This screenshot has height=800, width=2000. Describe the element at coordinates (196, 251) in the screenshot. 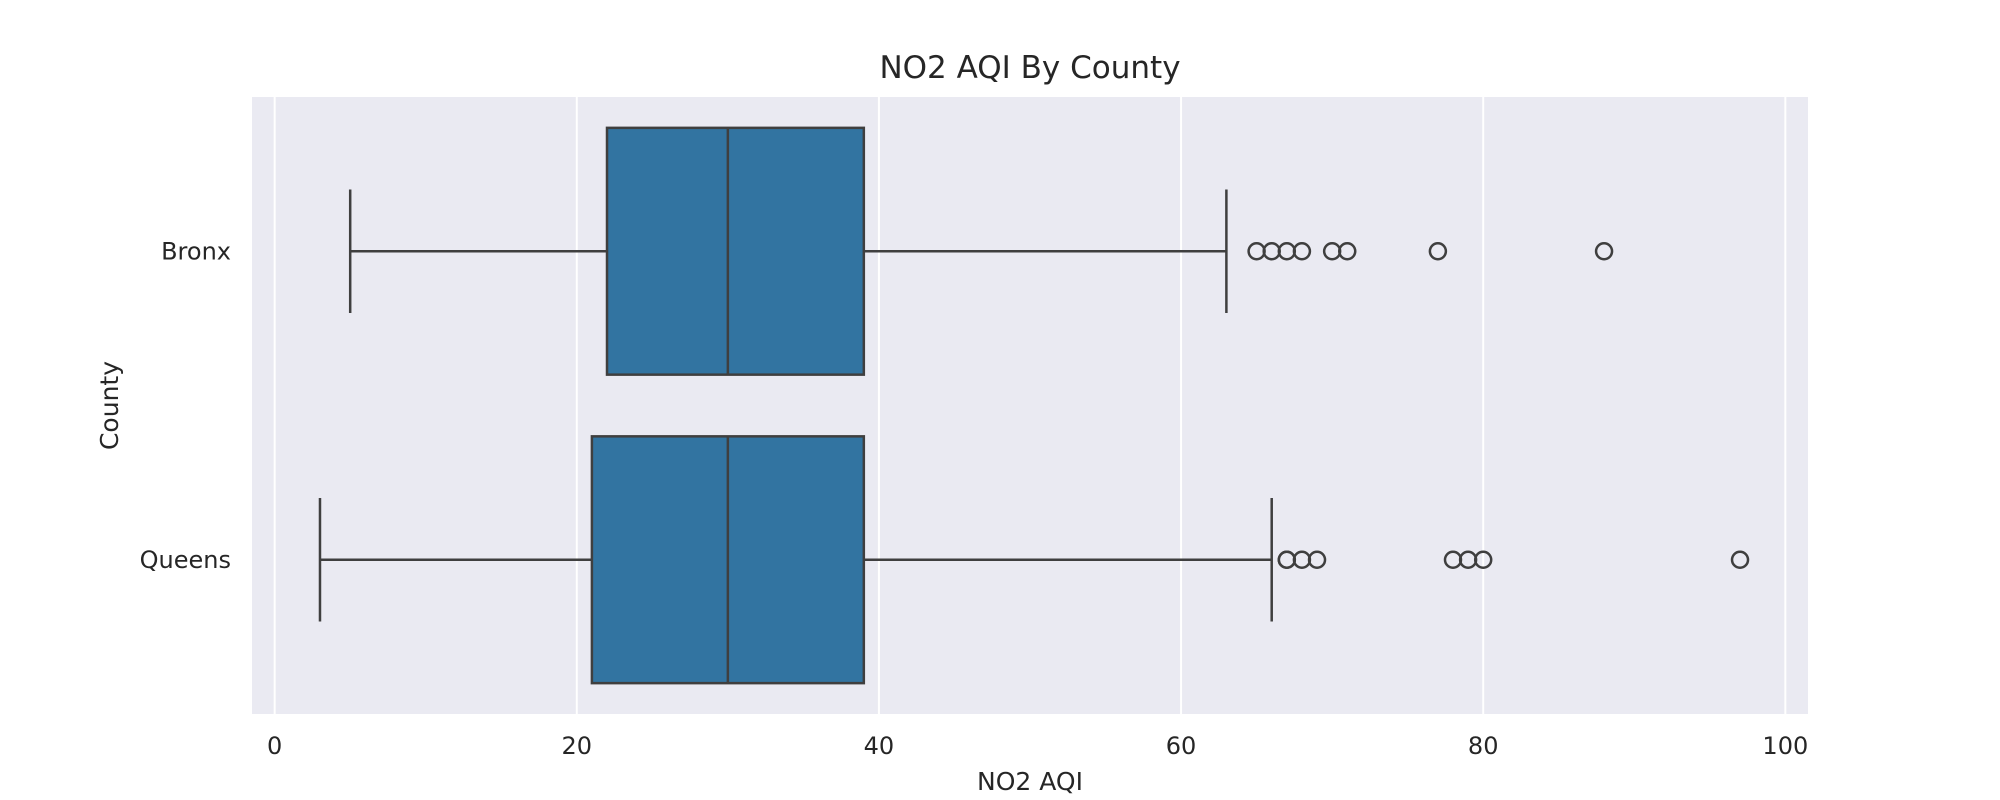

I see `y-tick-label: Bronx` at that location.